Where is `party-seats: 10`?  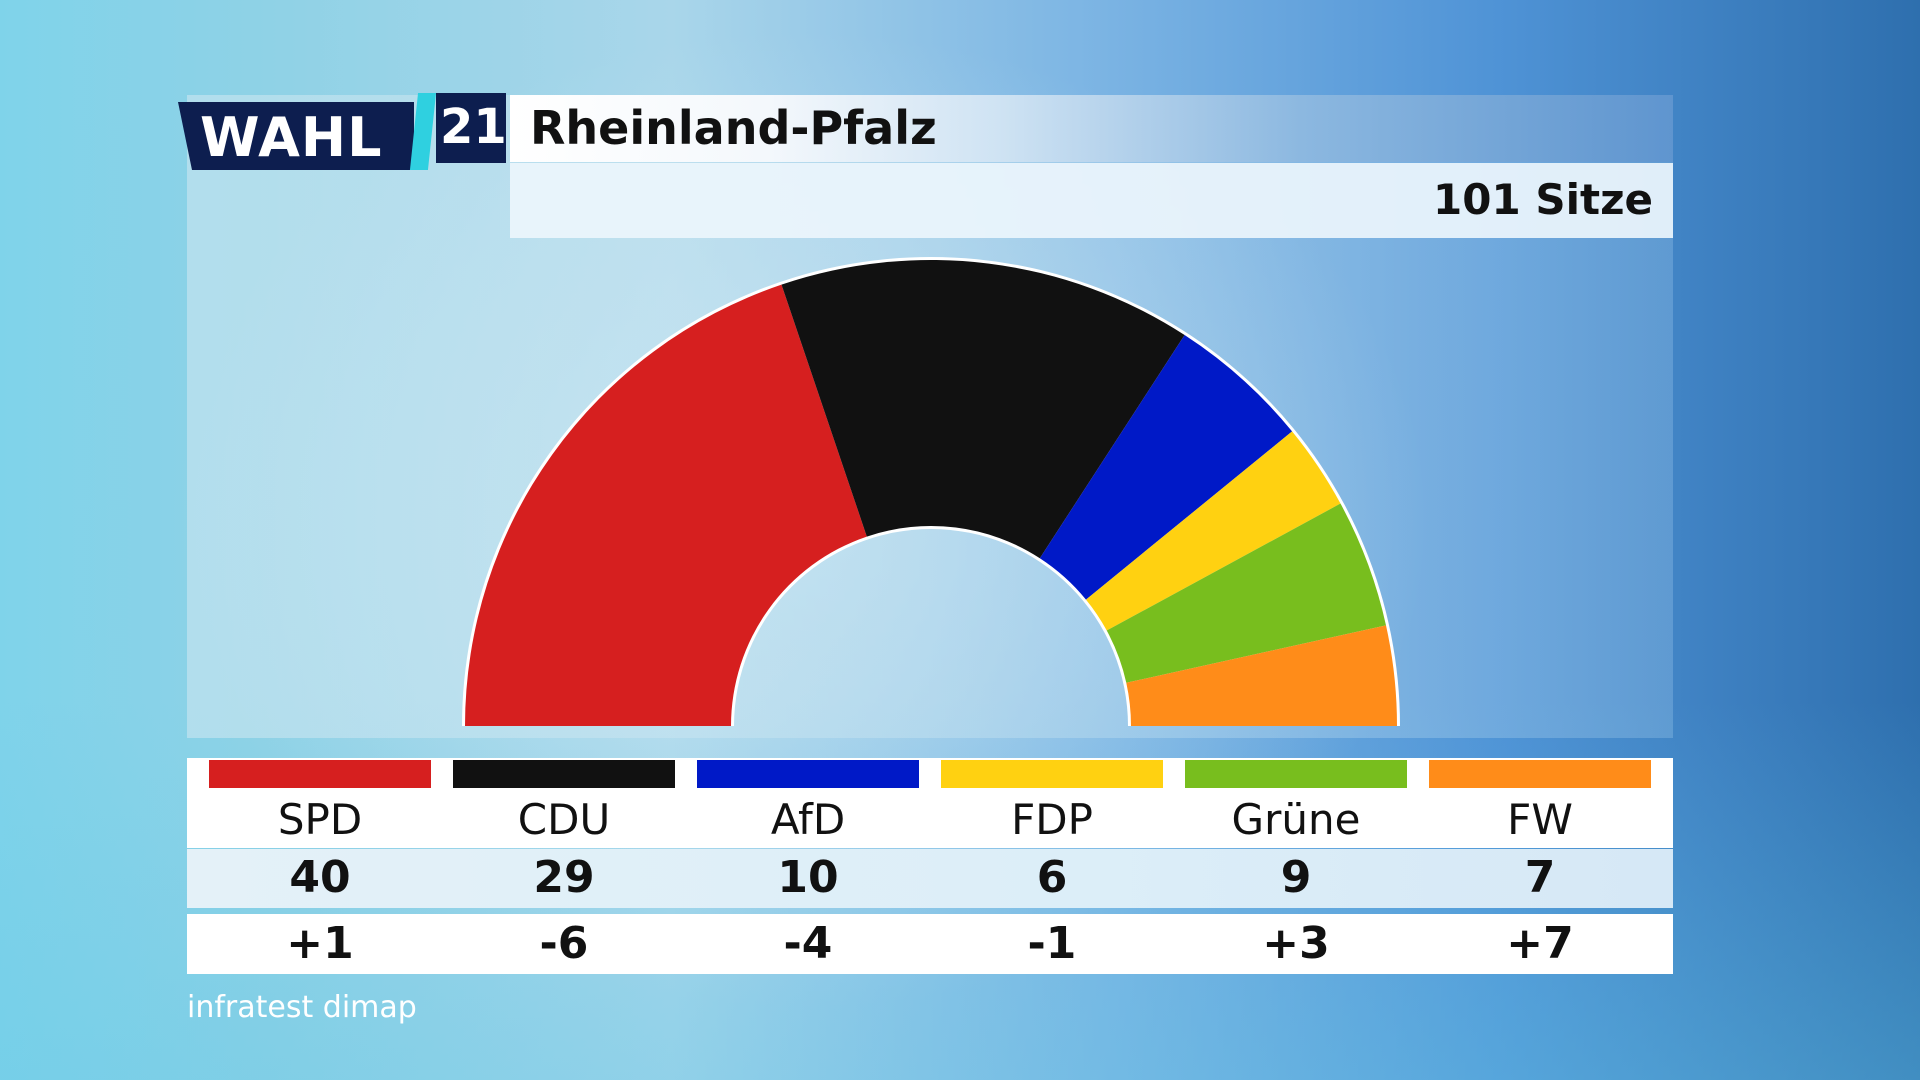
party-seats: 10 is located at coordinates (808, 877).